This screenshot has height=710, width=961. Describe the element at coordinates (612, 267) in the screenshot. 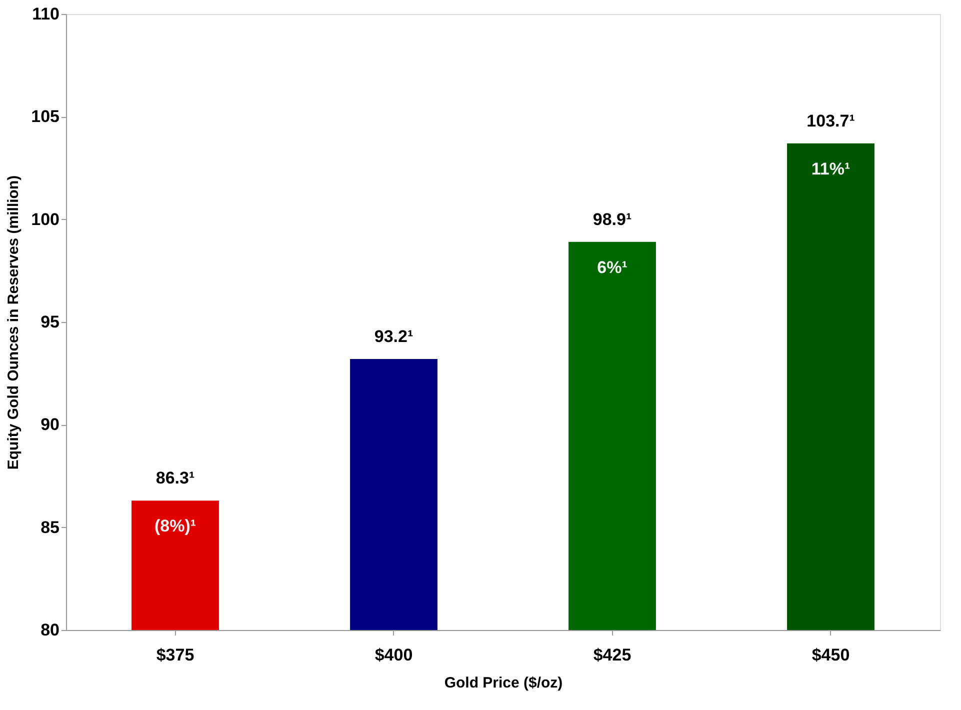

I see `annotation: 6%¹` at that location.